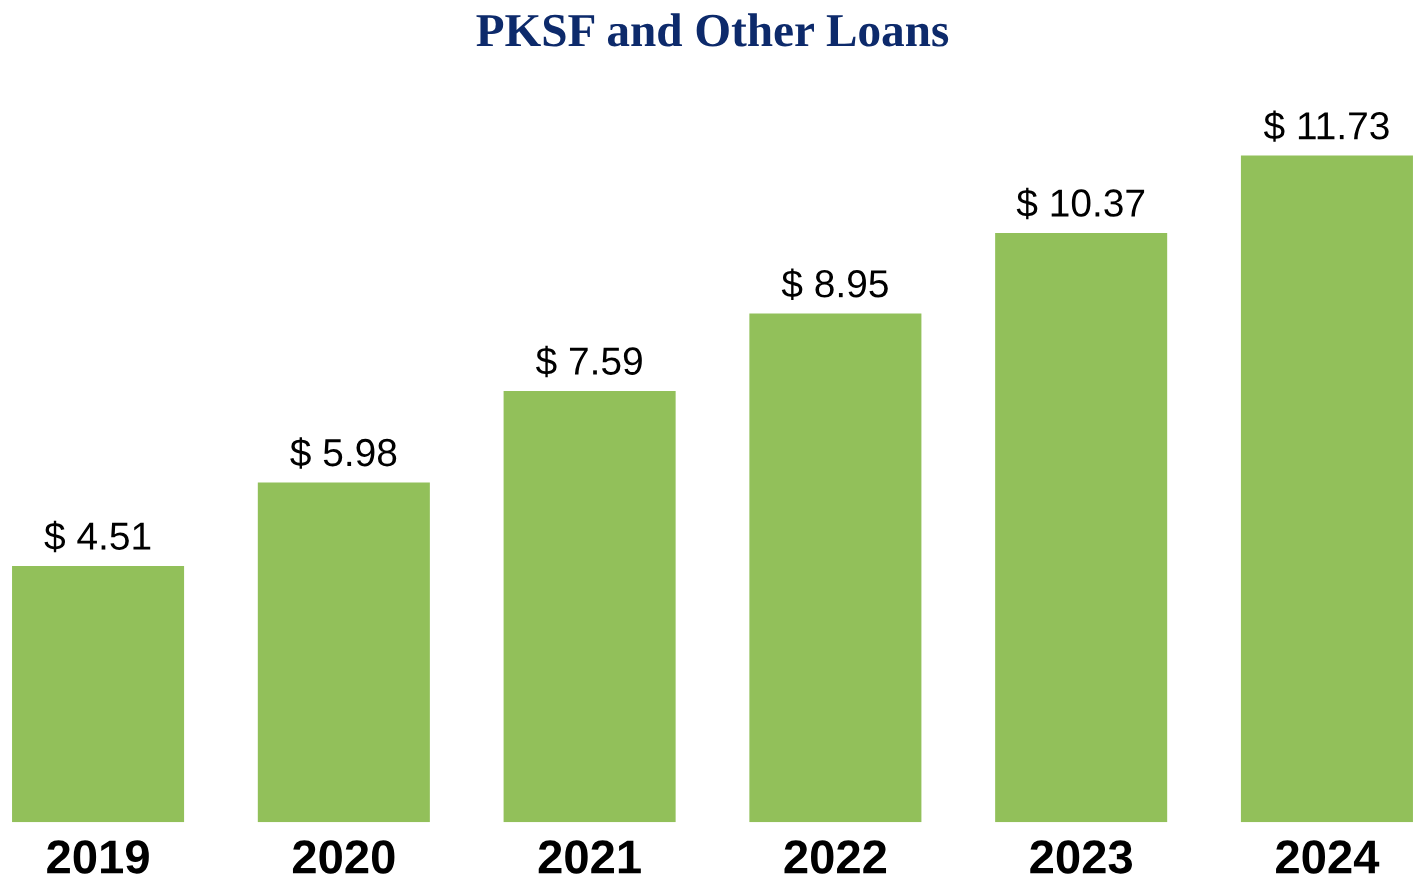  I want to click on data-label: $ 11.73, so click(1326, 126).